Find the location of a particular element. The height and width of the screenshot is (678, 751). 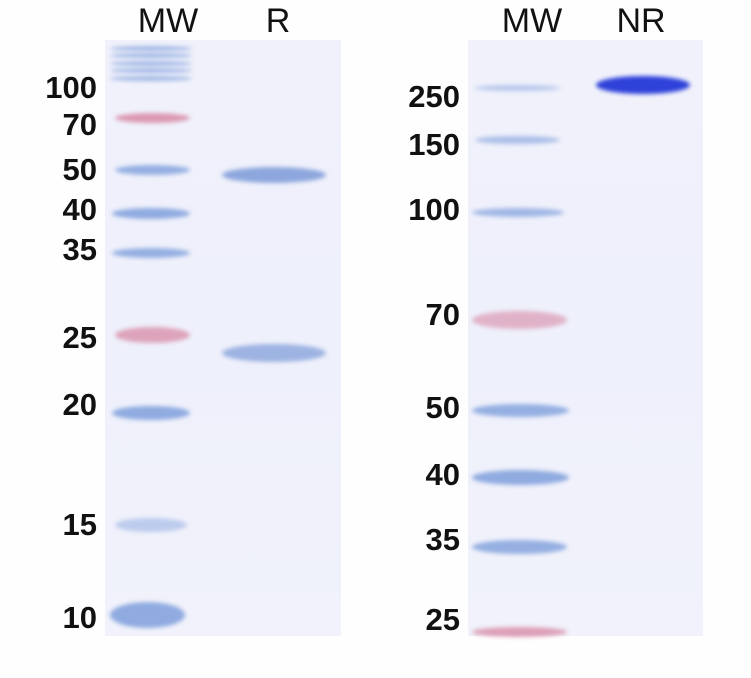

right-lane-label-mw: MW is located at coordinates (532, 21).